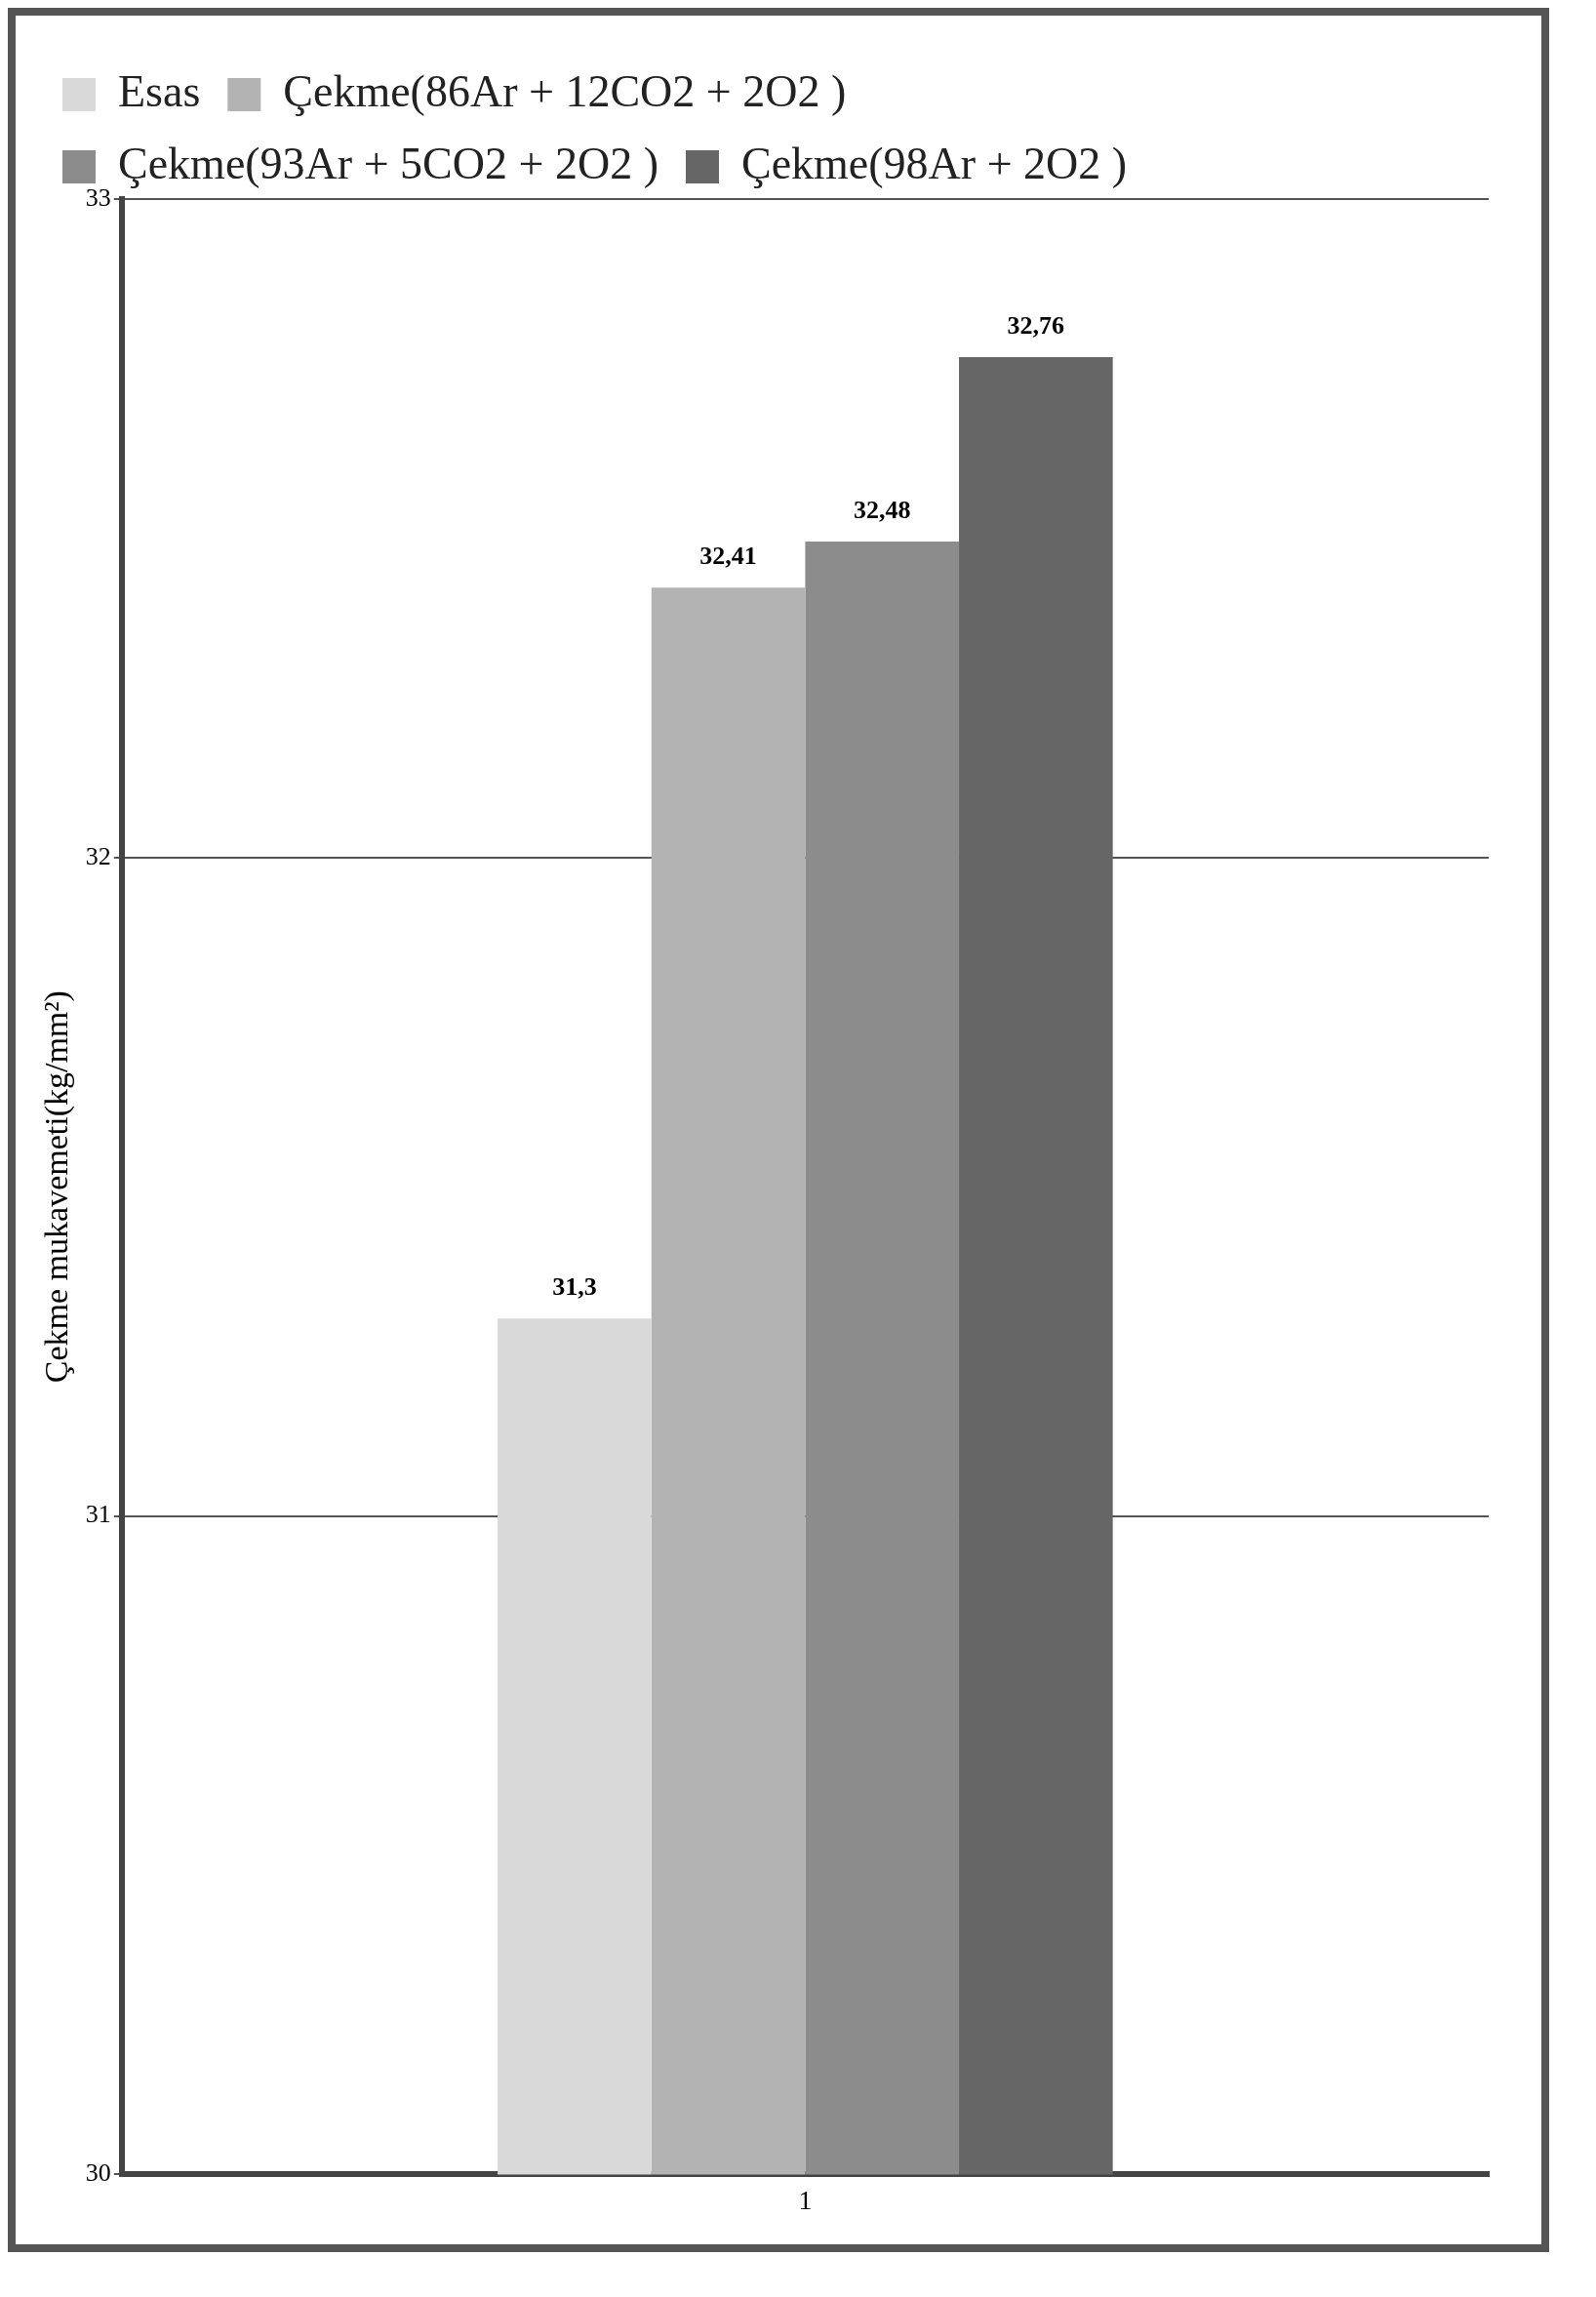  What do you see at coordinates (388, 164) in the screenshot?
I see `legend-label: Çekme(93Ar + 5CO2 + 2O2 )` at bounding box center [388, 164].